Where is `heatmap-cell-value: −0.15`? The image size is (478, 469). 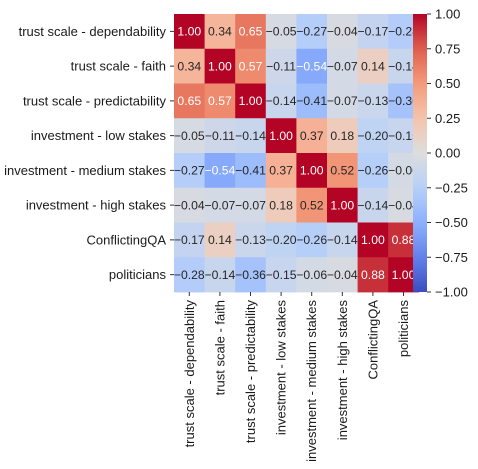 heatmap-cell-value: −0.15 is located at coordinates (403, 136).